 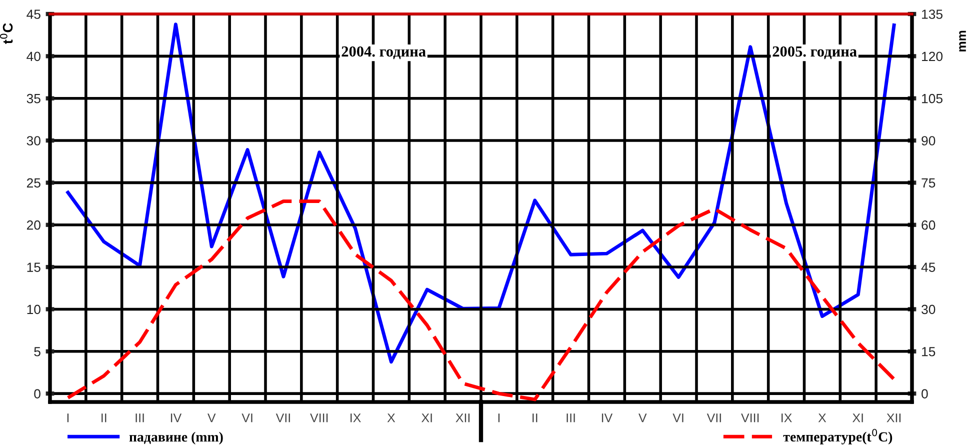 What do you see at coordinates (33, 225) in the screenshot?
I see `y-tick-label: 20` at bounding box center [33, 225].